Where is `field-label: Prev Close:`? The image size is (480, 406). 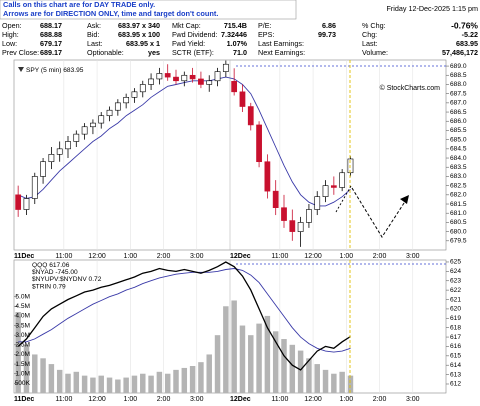 field-label: Prev Close: is located at coordinates (20, 52).